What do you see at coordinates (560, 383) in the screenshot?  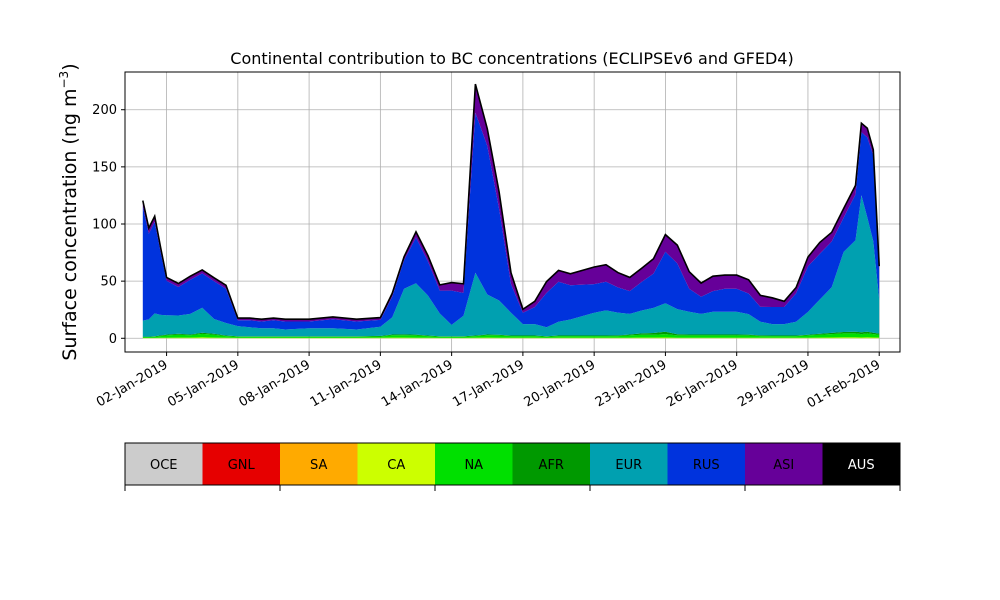 I see `x-tick-label: 20-Jan-2019` at bounding box center [560, 383].